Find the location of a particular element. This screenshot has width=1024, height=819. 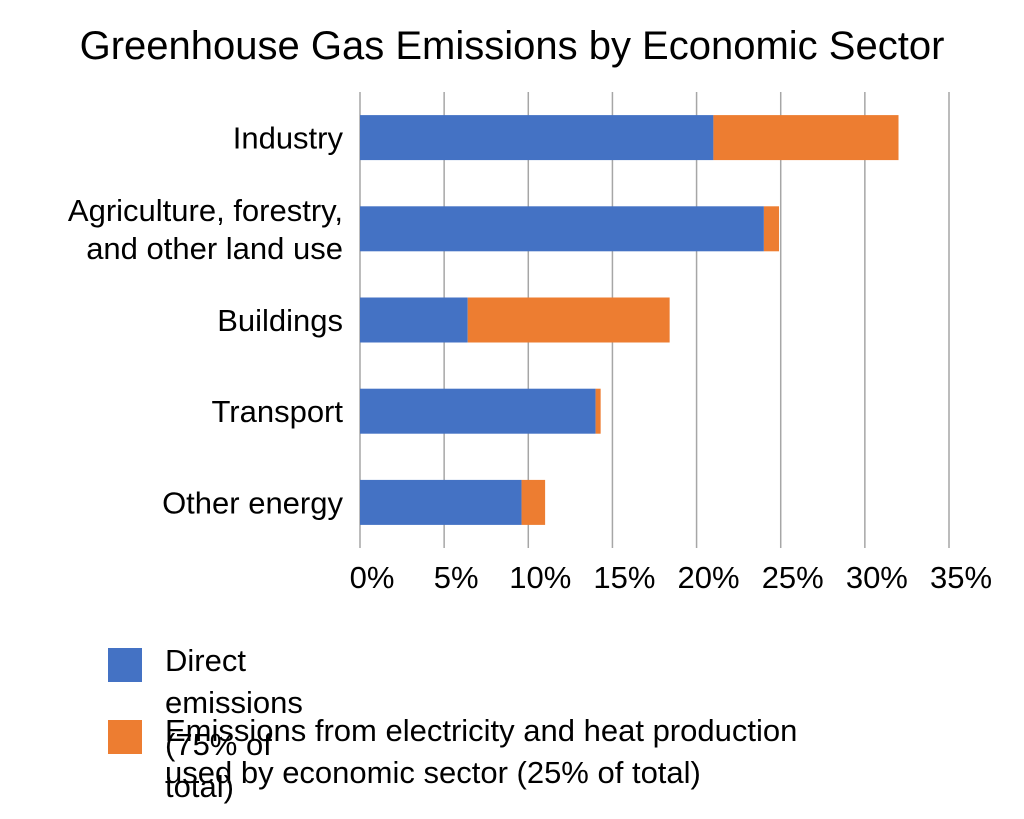

legend-swatch-direct is located at coordinates (125, 665).